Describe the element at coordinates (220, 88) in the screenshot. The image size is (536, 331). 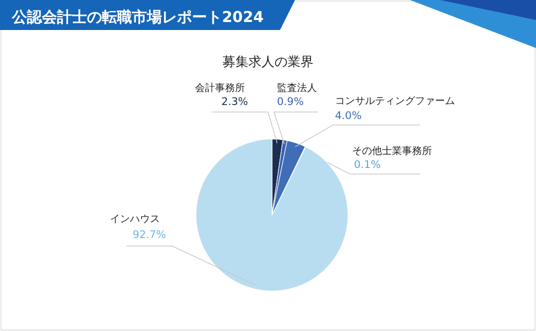
I see `slice-label: 会計事務所` at that location.